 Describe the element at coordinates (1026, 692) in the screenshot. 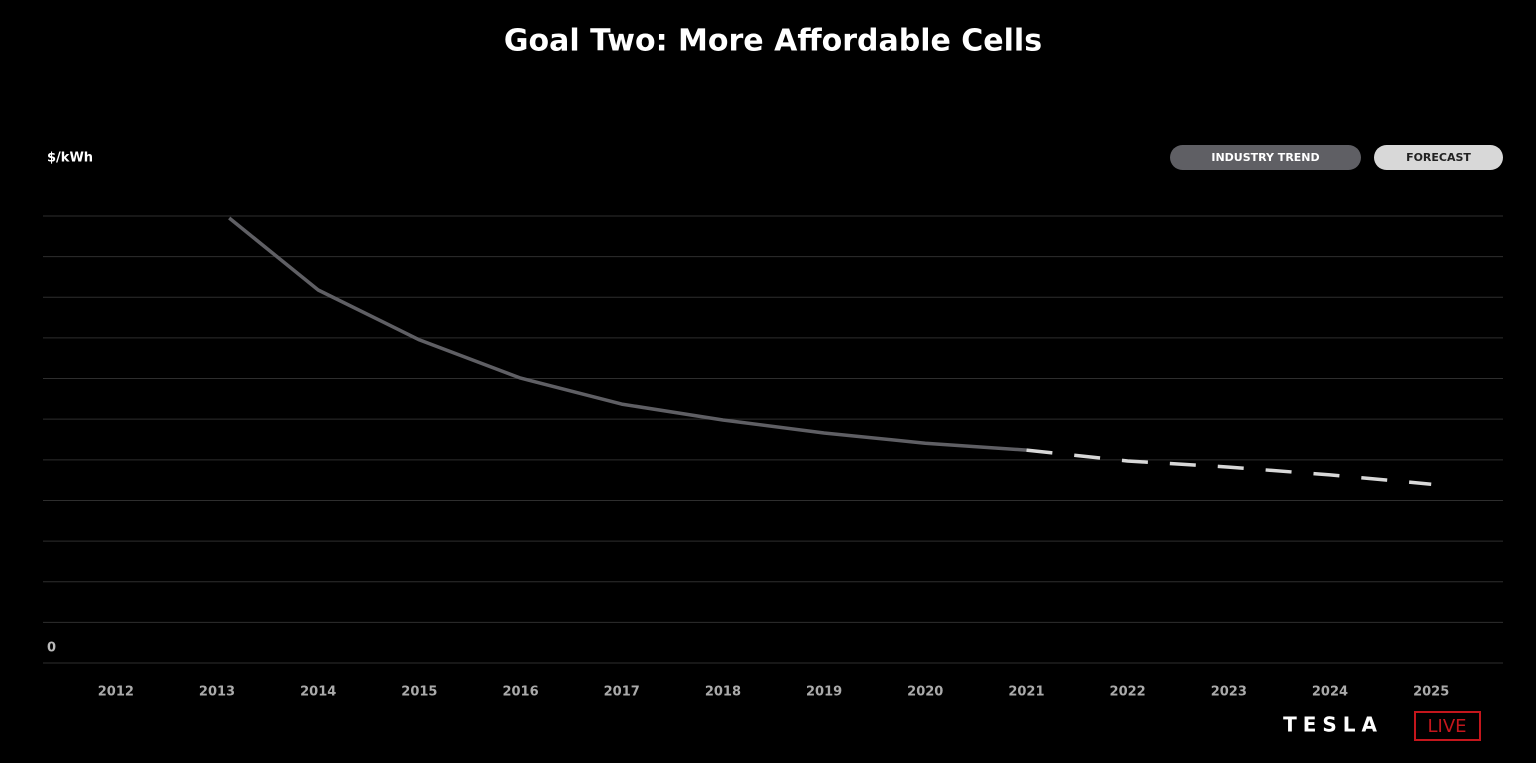

I see `x-tick-label: 2021` at that location.